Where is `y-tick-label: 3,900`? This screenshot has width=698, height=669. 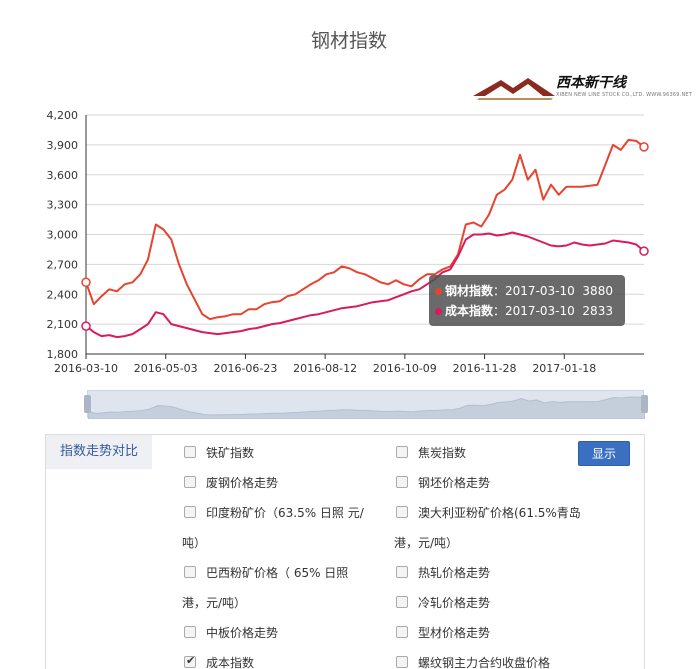
y-tick-label: 3,900 is located at coordinates (63, 145).